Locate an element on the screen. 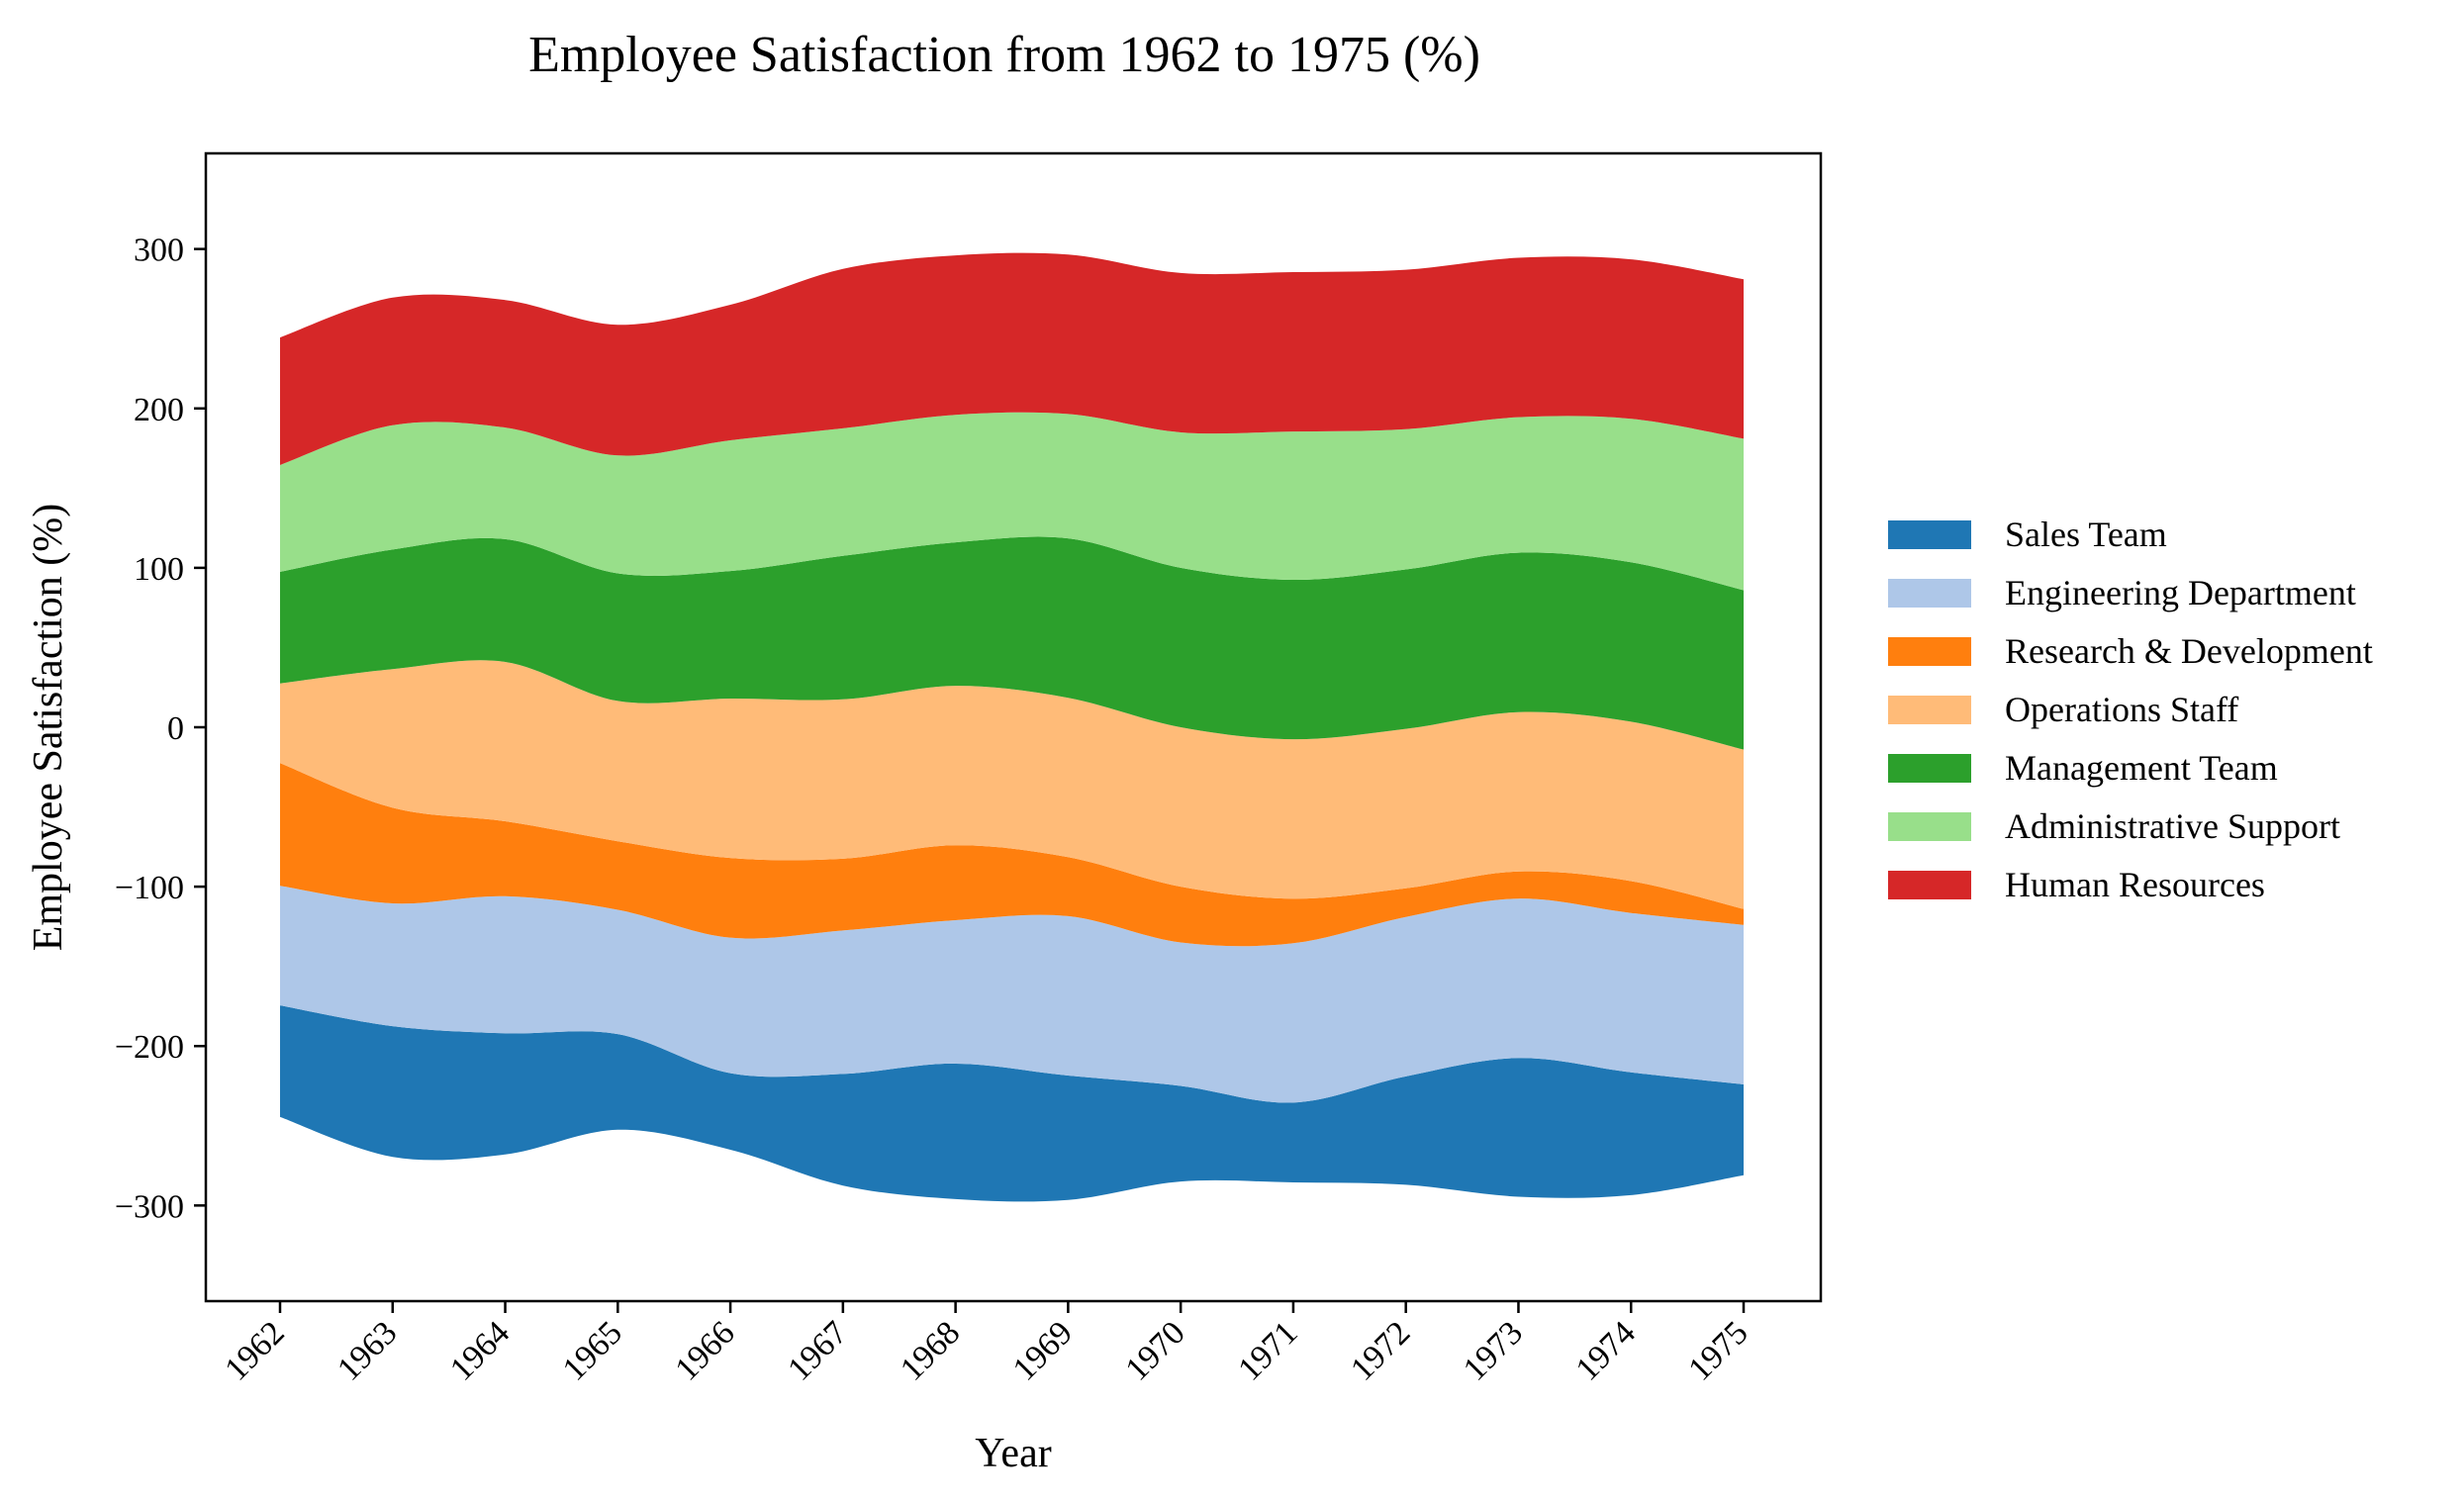 The height and width of the screenshot is (1501, 2464). legend-swatch-sales-team is located at coordinates (1929, 534).